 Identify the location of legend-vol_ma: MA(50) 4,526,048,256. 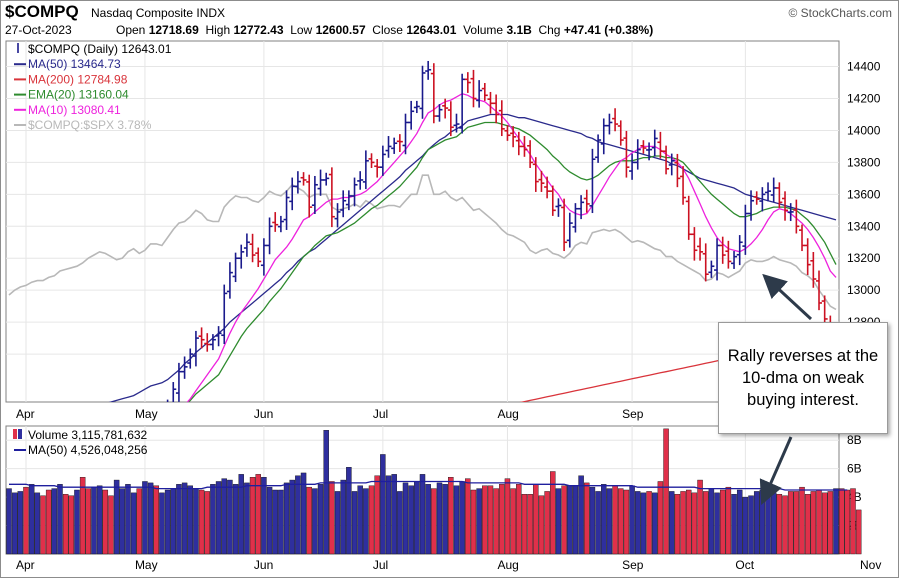
(88, 450).